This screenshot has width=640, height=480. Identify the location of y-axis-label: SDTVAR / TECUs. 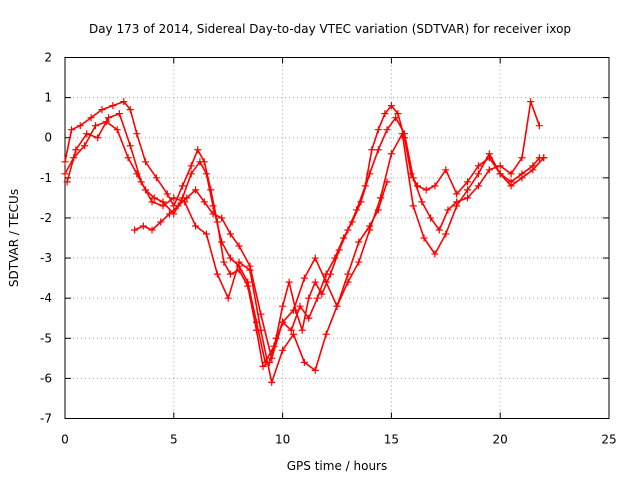
(14, 238).